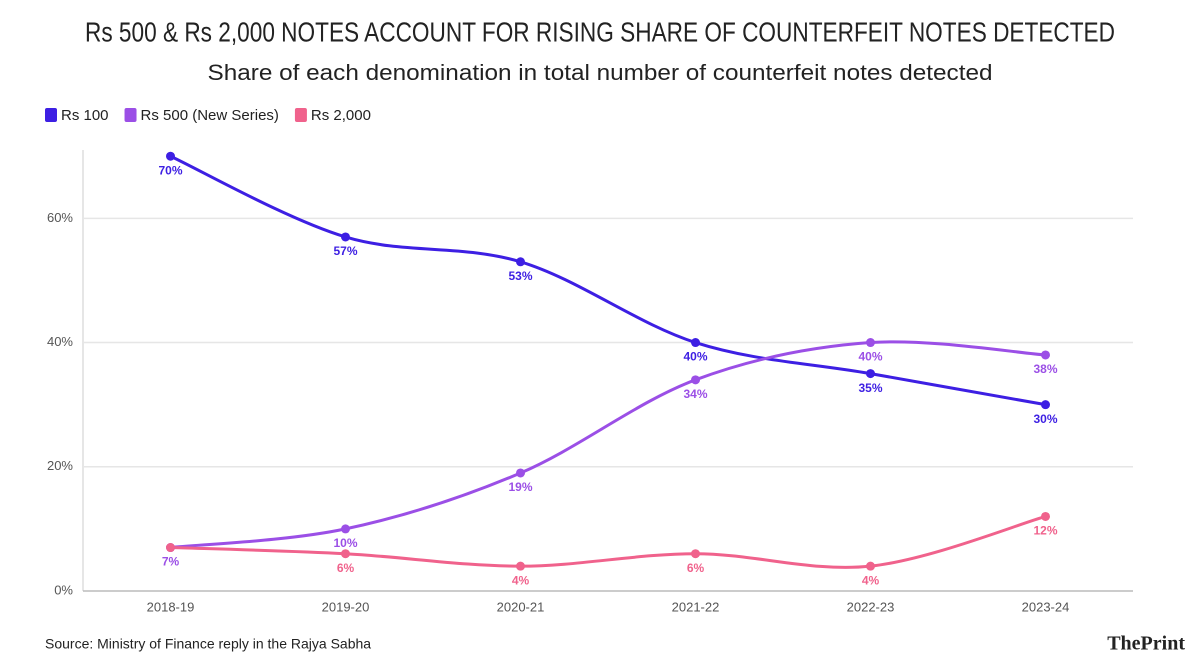  What do you see at coordinates (171, 562) in the screenshot?
I see `data-label: 7%` at bounding box center [171, 562].